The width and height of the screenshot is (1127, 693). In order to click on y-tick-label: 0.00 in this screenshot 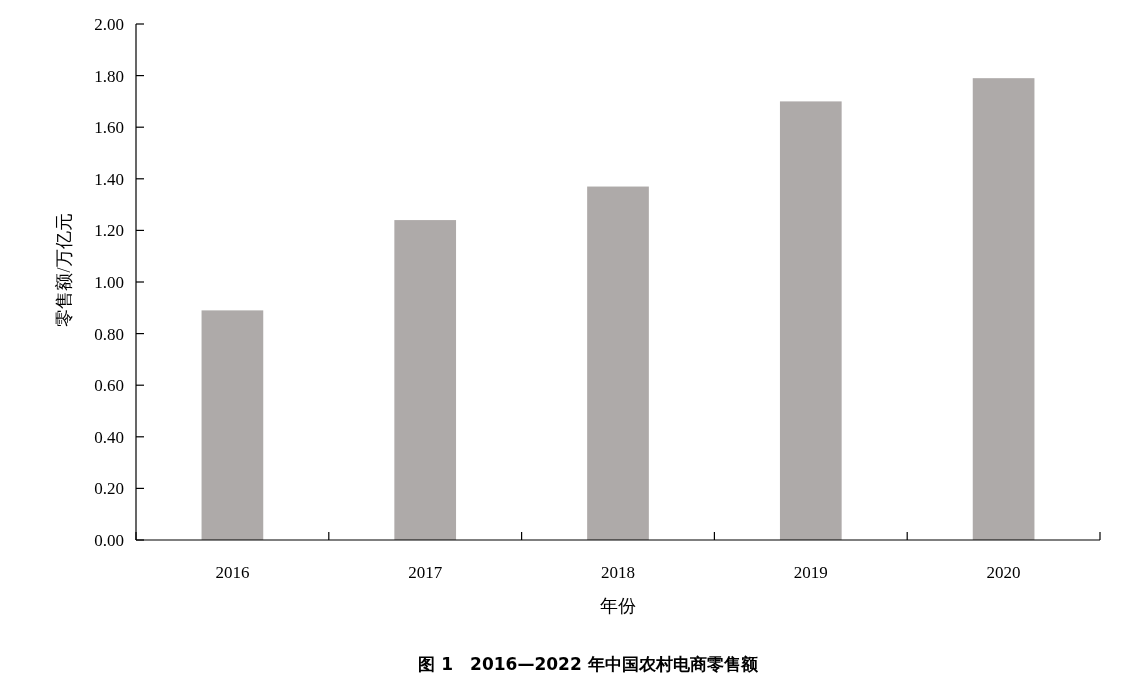, I will do `click(109, 540)`.